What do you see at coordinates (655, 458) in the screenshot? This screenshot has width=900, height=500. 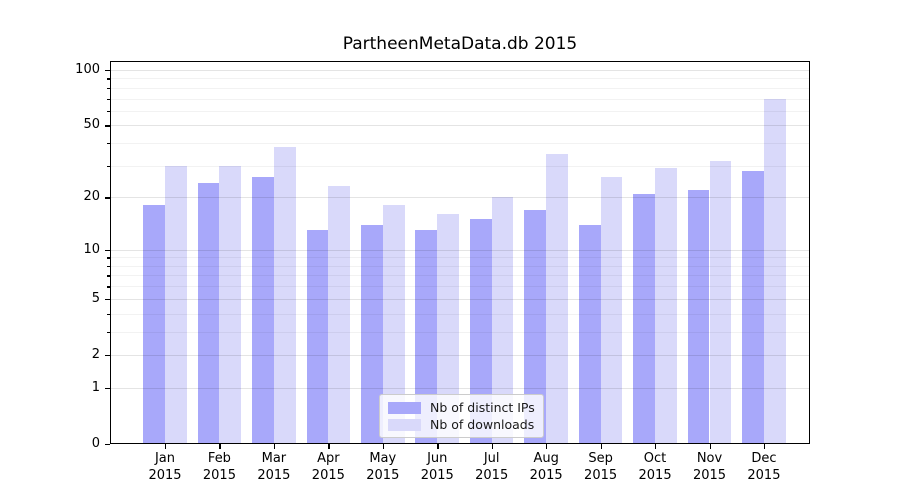 I see `x-tick-label-month: Oct` at bounding box center [655, 458].